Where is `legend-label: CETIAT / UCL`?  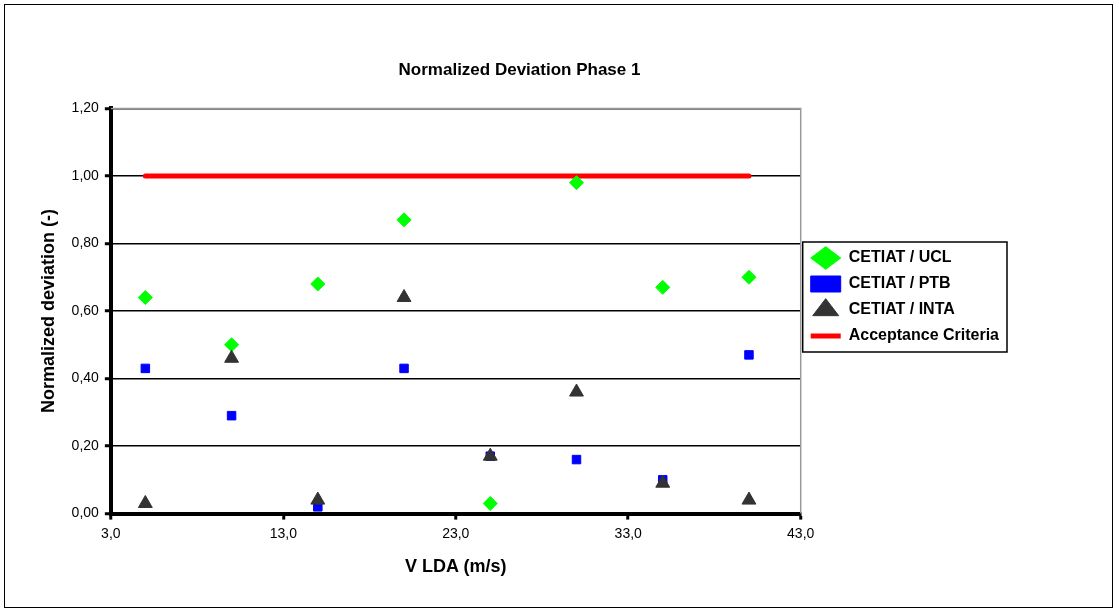 legend-label: CETIAT / UCL is located at coordinates (900, 257).